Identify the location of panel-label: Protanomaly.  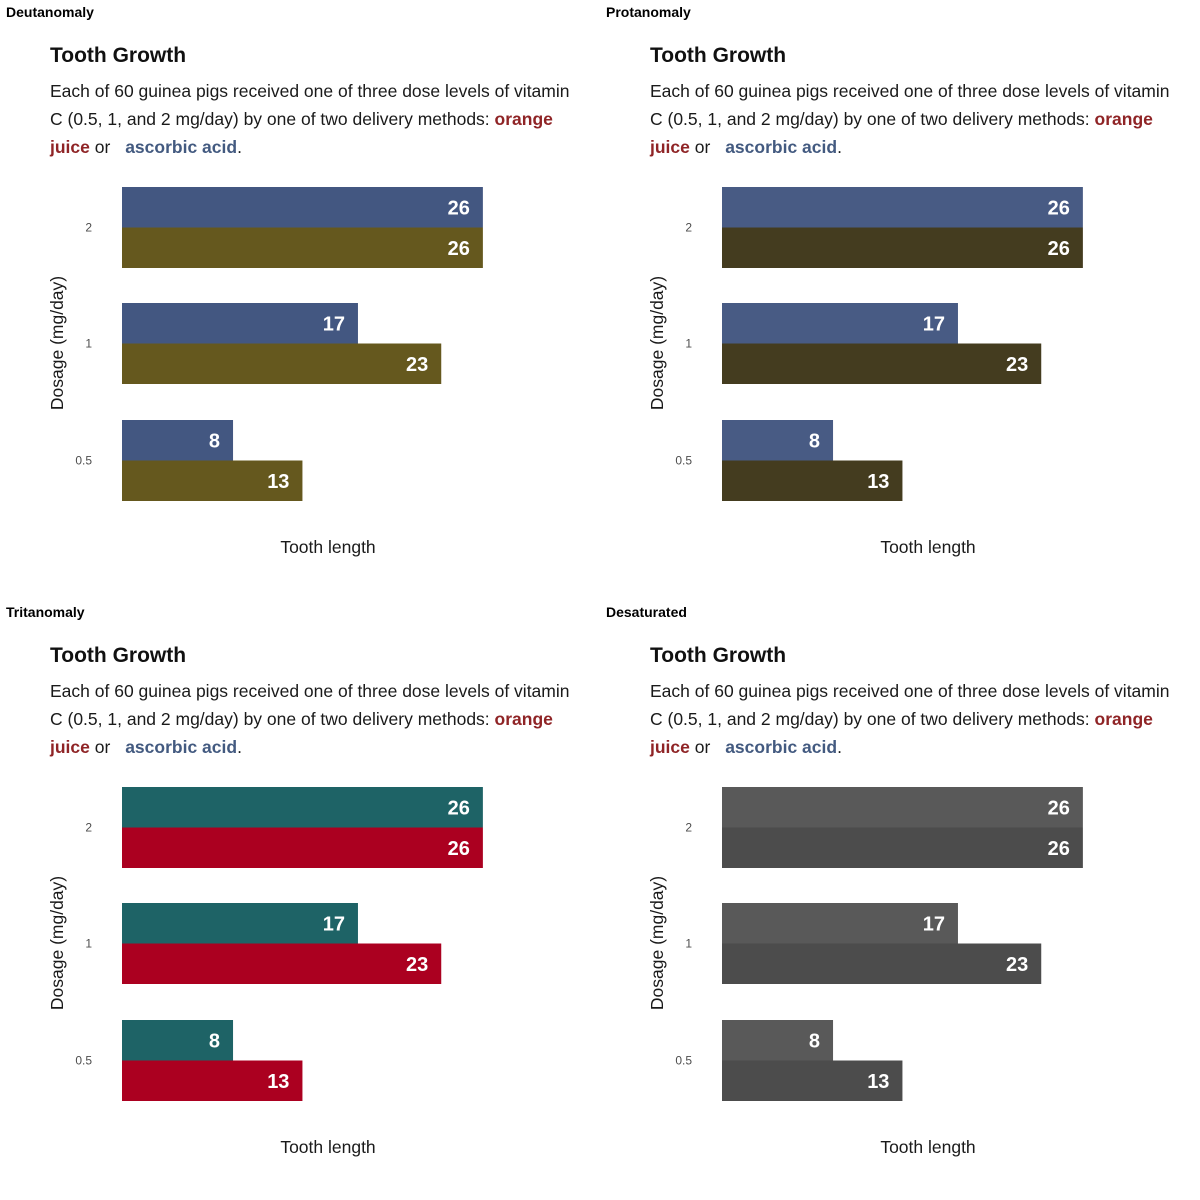
(648, 12).